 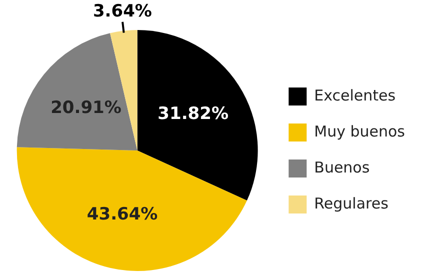 I want to click on data-label: 20.91%, so click(x=86, y=108).